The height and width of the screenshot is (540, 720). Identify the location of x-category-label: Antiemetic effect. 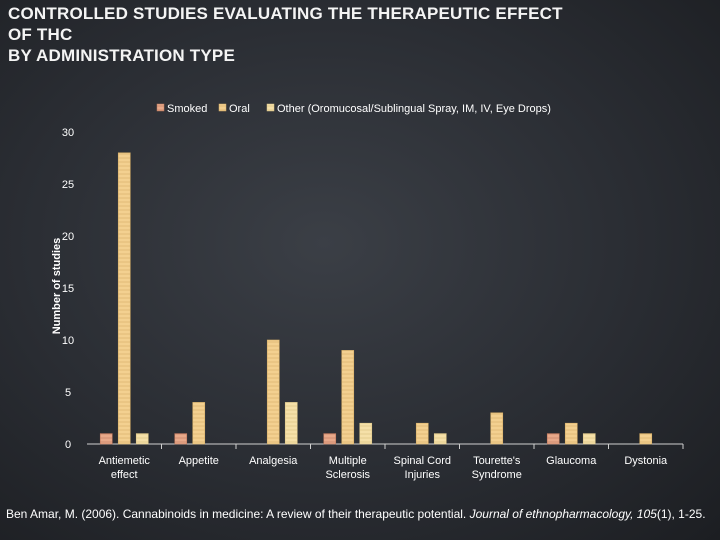
(125, 468).